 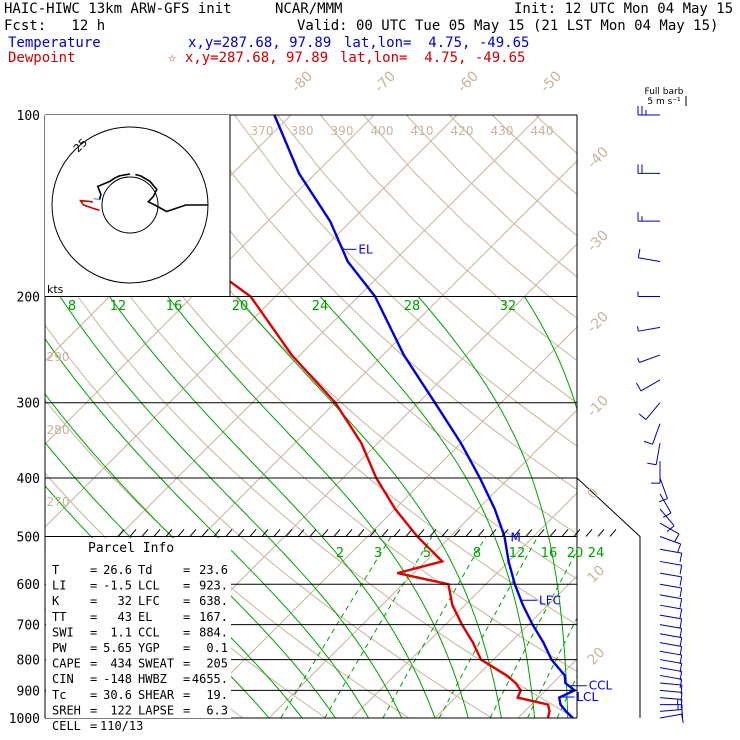 I want to click on el-marker: EL, so click(x=365, y=249).